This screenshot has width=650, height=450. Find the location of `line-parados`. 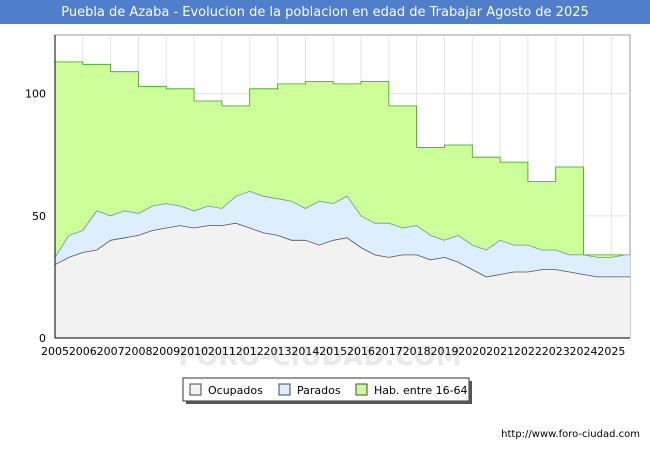

line-parados is located at coordinates (342, 224).